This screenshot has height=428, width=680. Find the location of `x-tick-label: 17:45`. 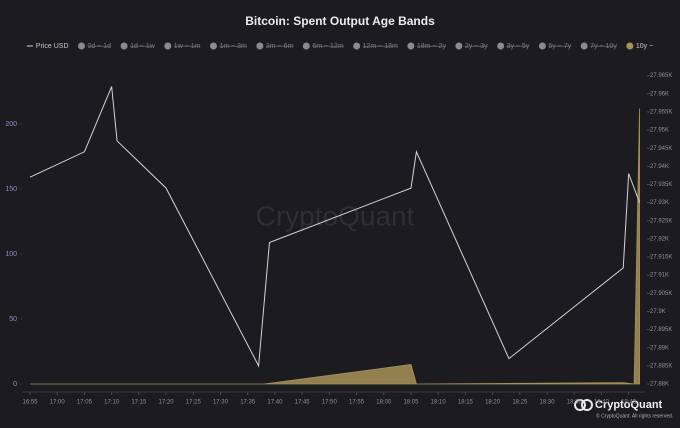

x-tick-label: 17:45 is located at coordinates (303, 403).